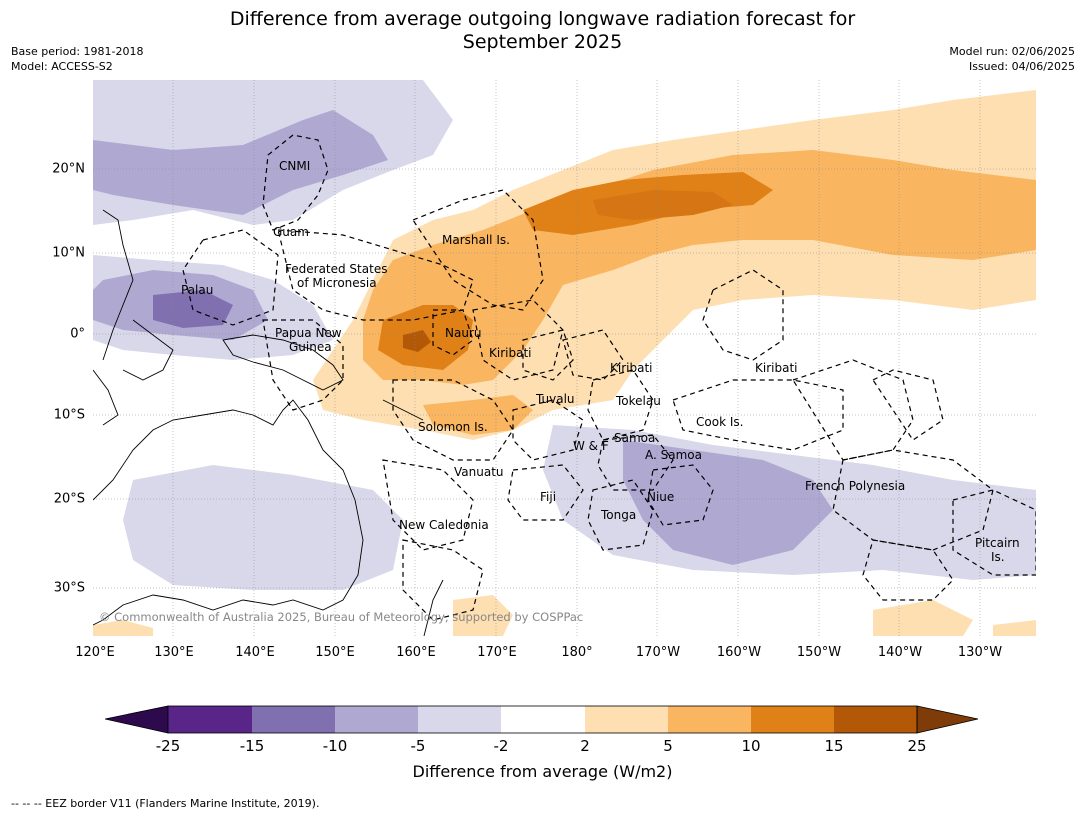 The image size is (1085, 816). I want to click on label-asamoa: A. Samoa, so click(673, 455).